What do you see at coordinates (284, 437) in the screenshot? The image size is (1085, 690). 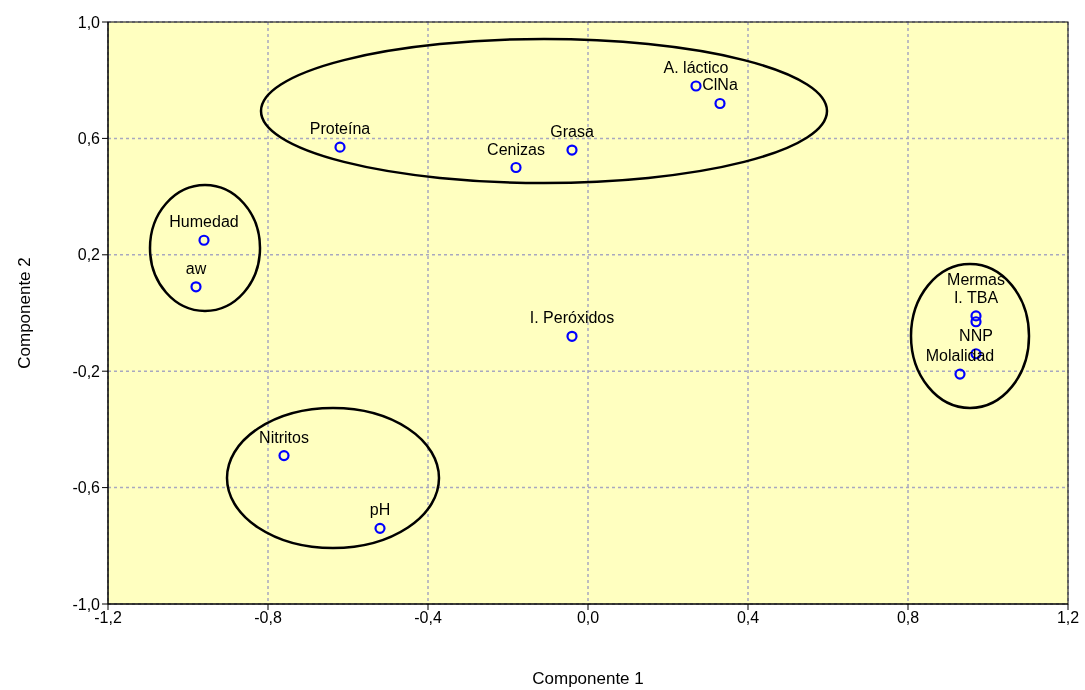 I see `annotation: Nitritos` at bounding box center [284, 437].